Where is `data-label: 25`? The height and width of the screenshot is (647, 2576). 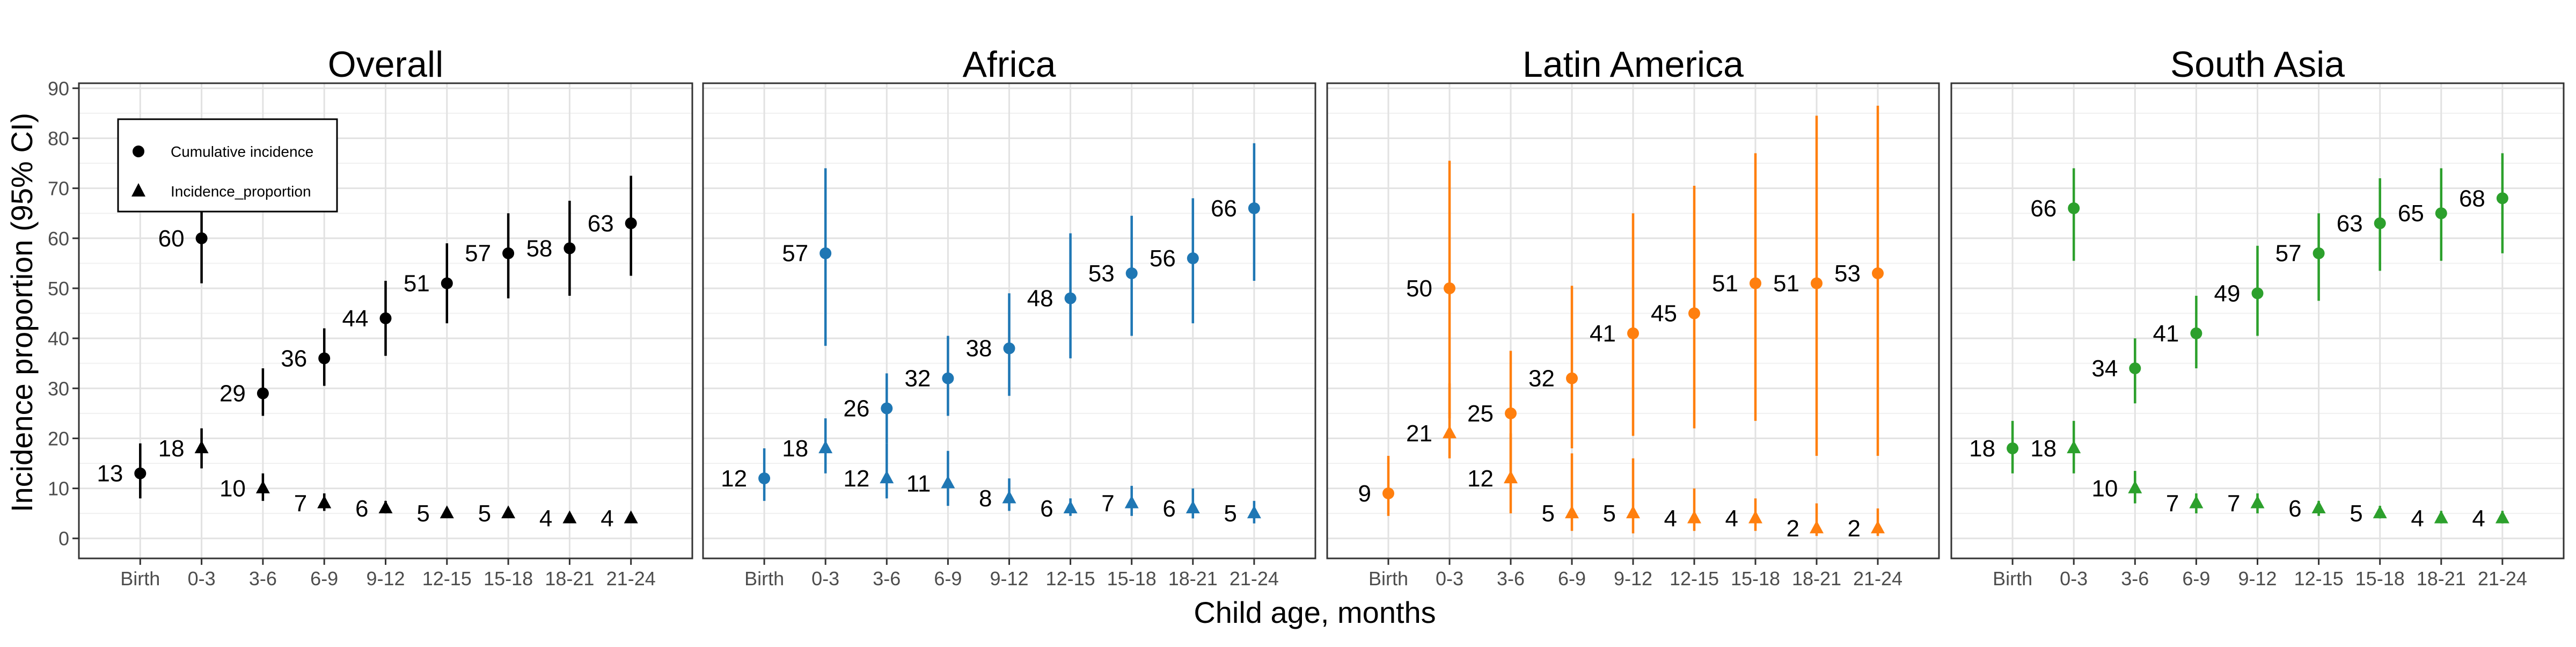 data-label: 25 is located at coordinates (1480, 414).